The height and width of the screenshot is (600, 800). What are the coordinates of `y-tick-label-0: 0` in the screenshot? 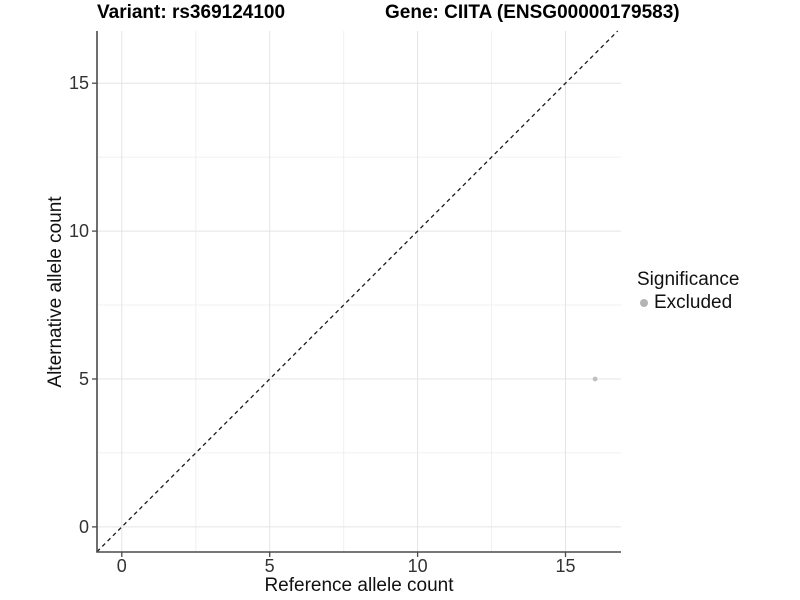 It's located at (83, 527).